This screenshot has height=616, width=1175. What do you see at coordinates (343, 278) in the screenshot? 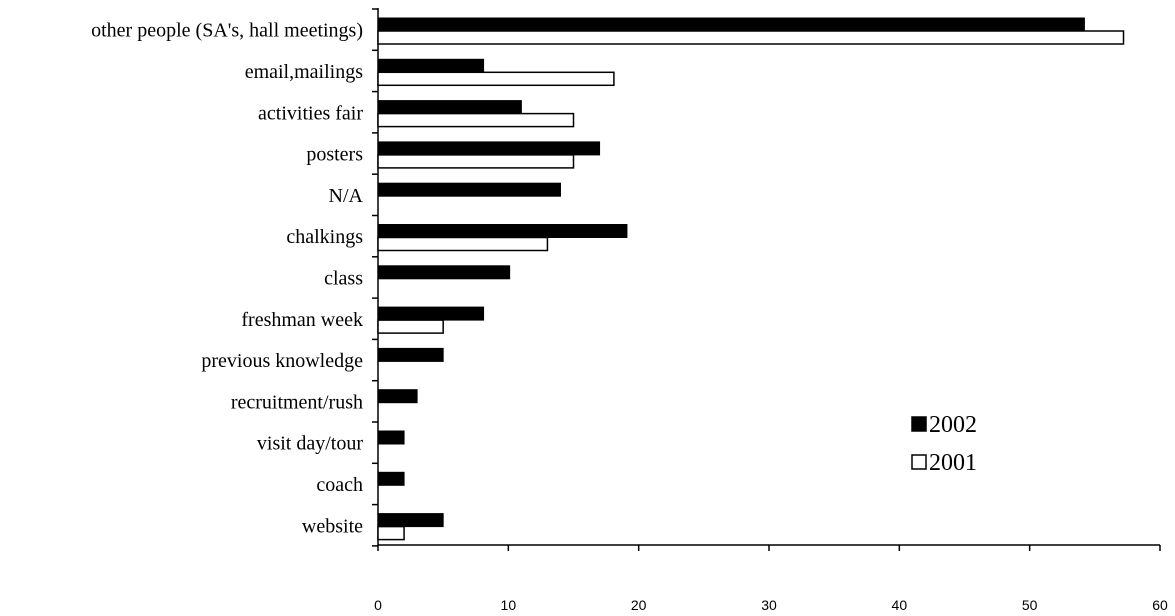
I see `category-label: class` at bounding box center [343, 278].